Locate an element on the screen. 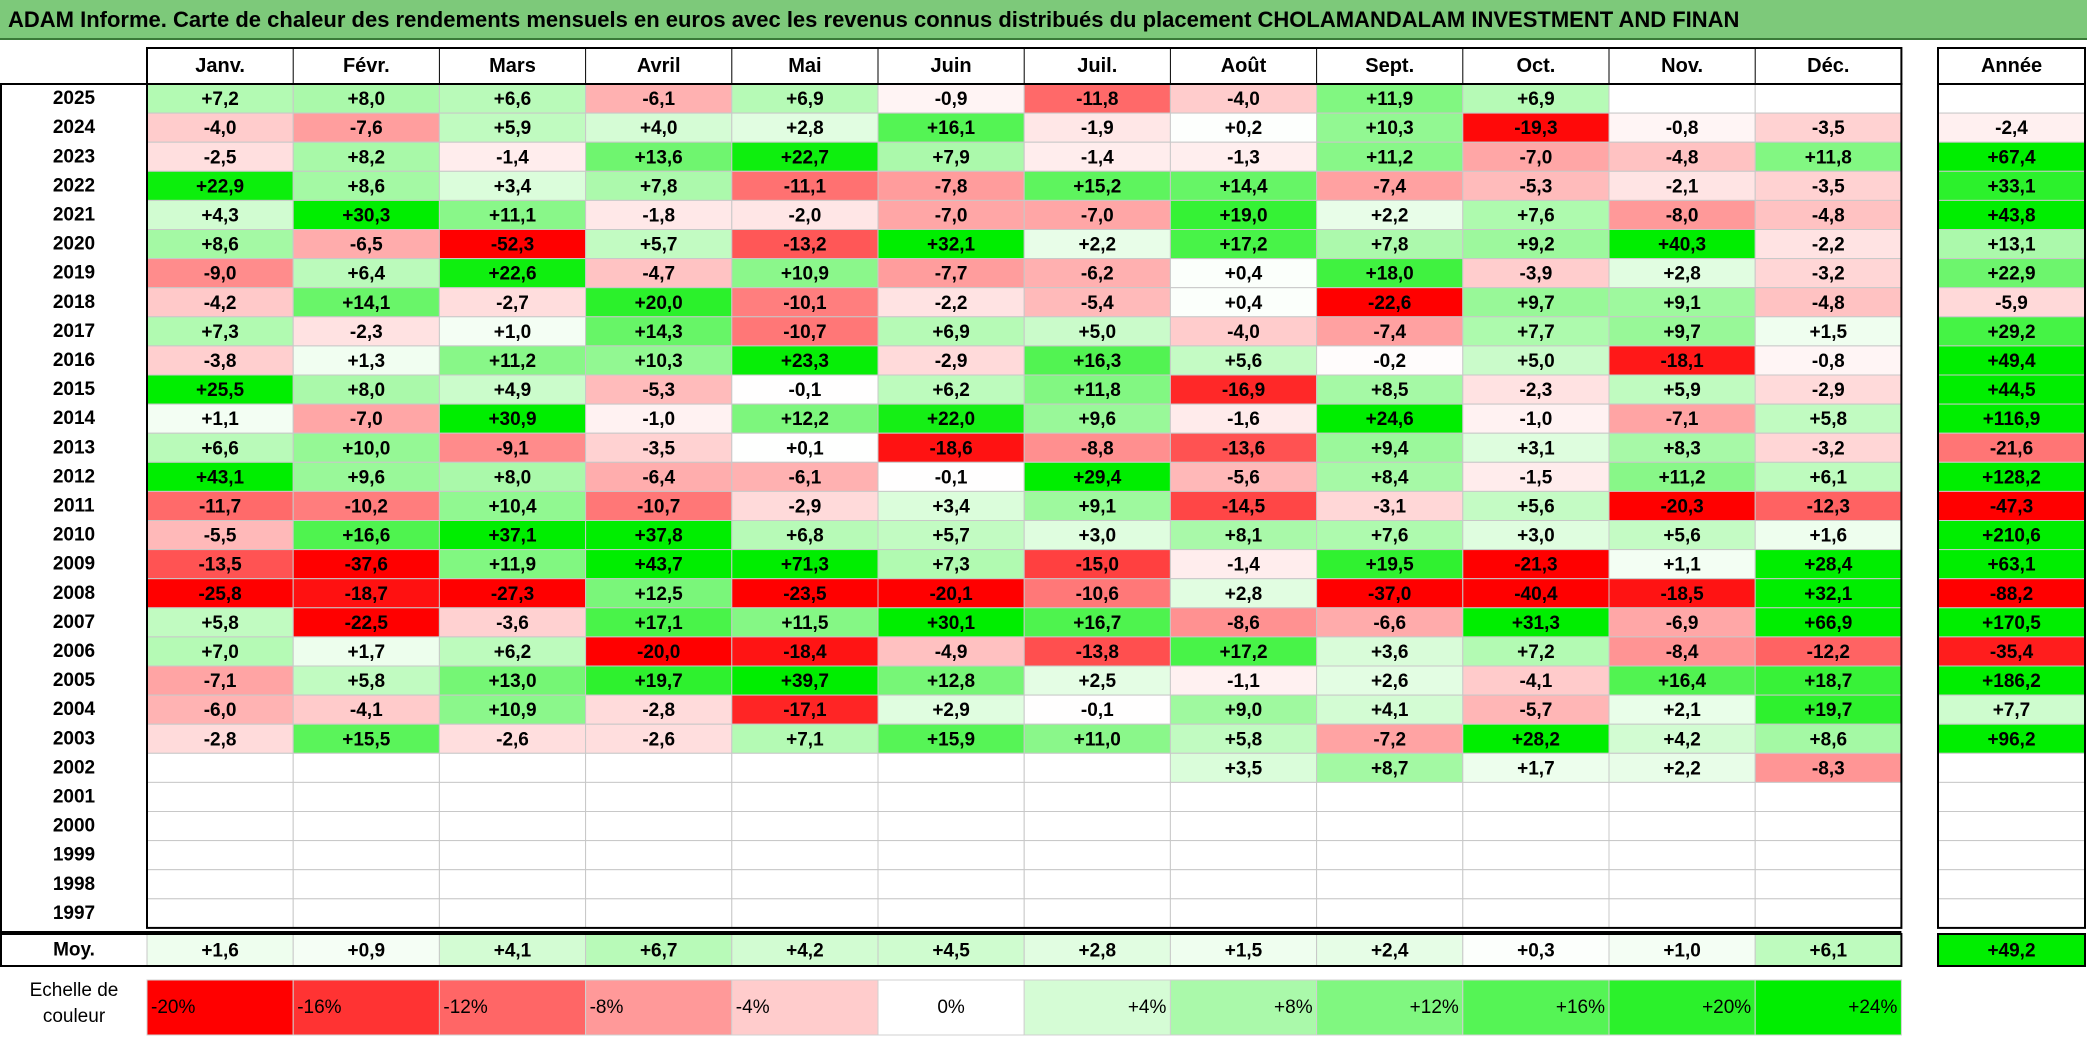  year-label: 2002 is located at coordinates (74, 767).